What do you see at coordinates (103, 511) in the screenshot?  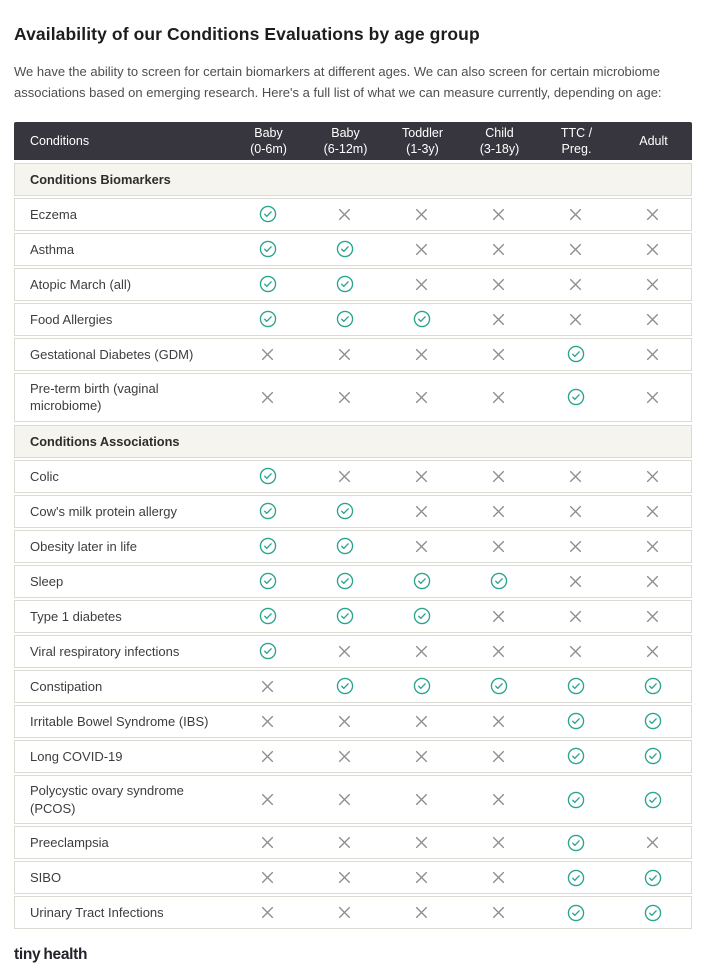 I see `condition-label: Cow's milk protein allergy` at bounding box center [103, 511].